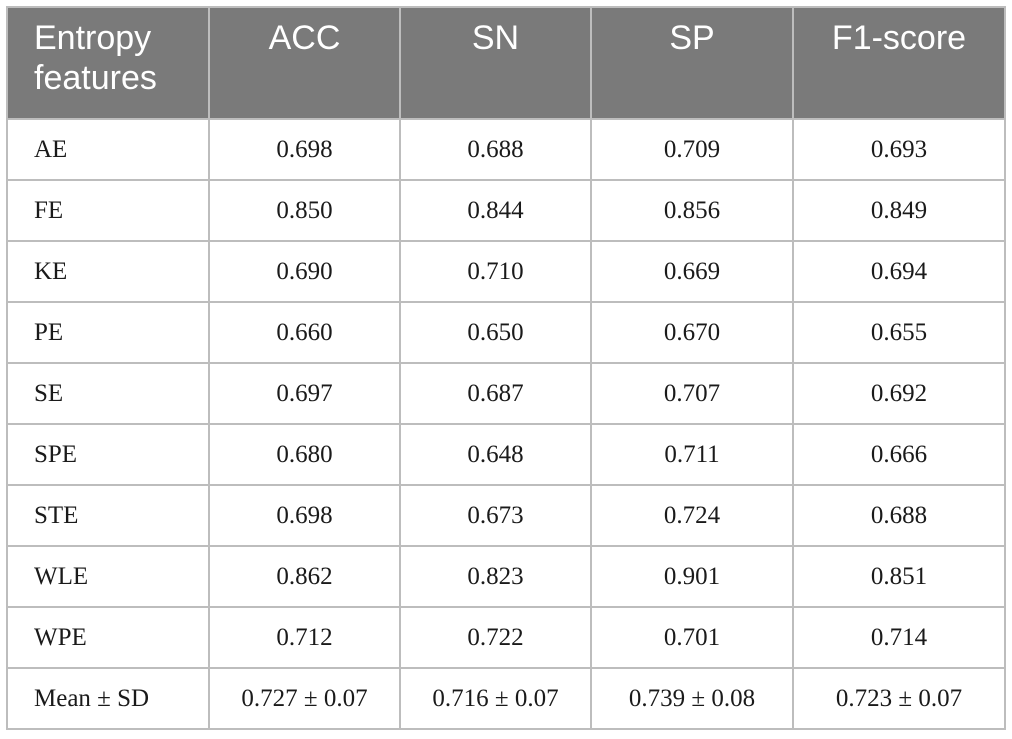 This screenshot has width=1012, height=739. I want to click on cell-sn: 0.844, so click(495, 210).